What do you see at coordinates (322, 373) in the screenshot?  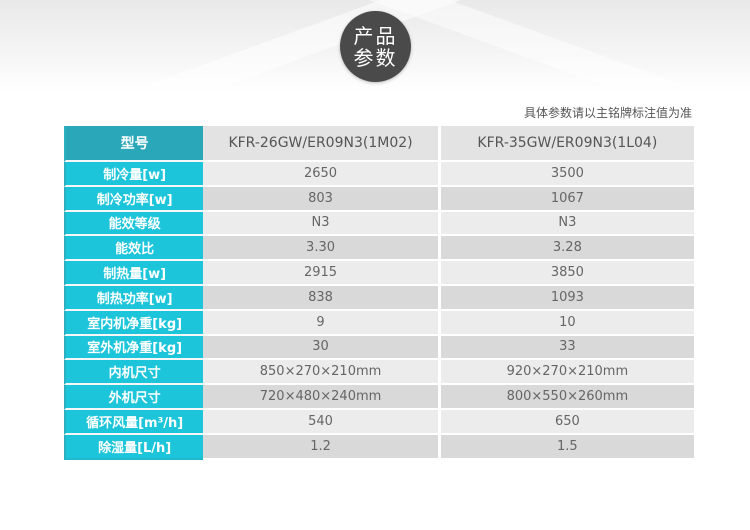 I see `row-value-model-1: 850×270×210mm` at bounding box center [322, 373].